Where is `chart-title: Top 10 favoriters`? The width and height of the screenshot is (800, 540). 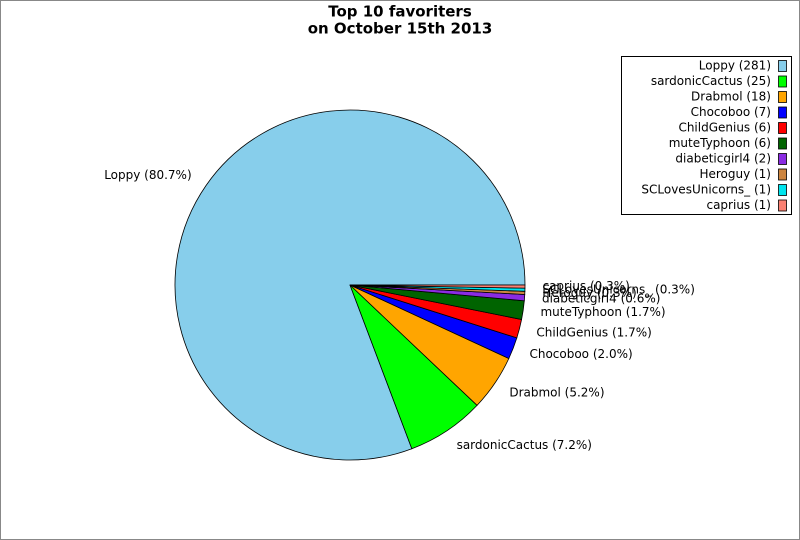
chart-title: Top 10 favoriters is located at coordinates (400, 12).